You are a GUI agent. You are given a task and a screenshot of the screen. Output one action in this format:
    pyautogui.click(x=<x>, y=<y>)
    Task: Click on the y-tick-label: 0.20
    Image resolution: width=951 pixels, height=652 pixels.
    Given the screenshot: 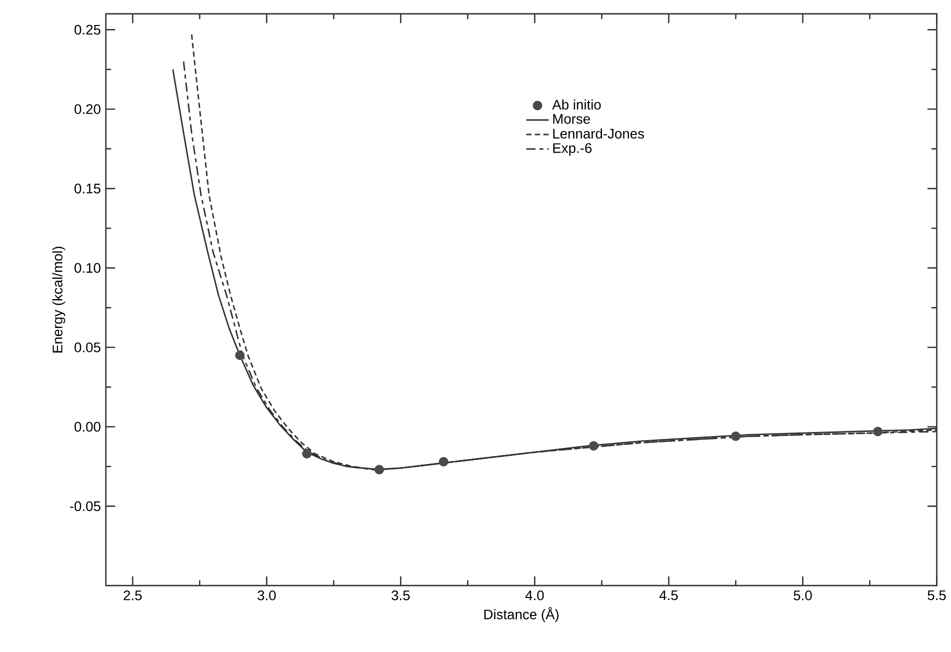 What is the action you would take?
    pyautogui.click(x=87, y=109)
    